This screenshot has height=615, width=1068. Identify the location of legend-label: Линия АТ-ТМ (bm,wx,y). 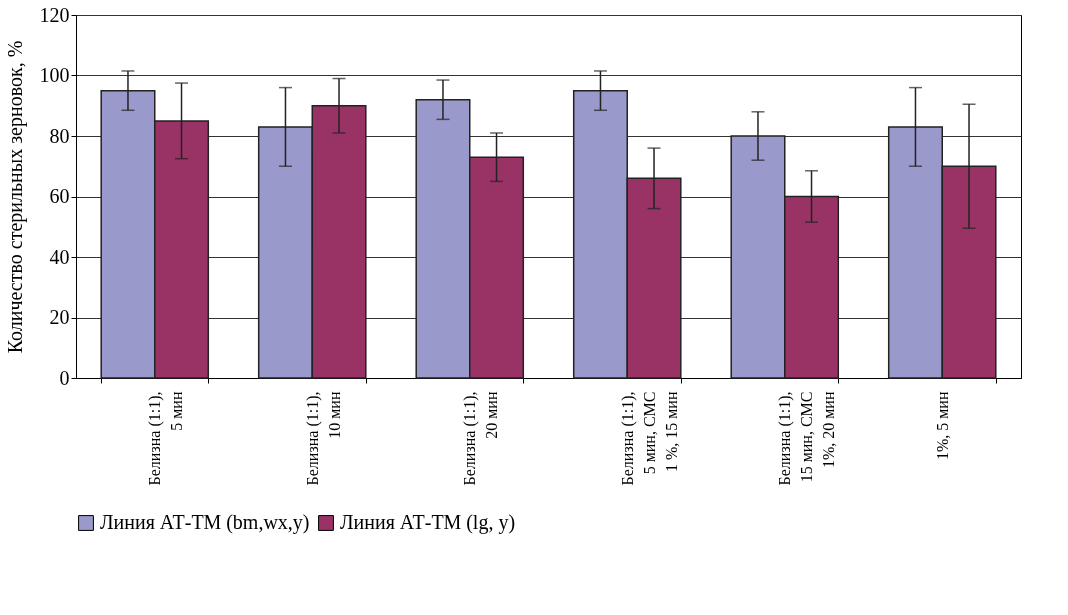
(205, 522).